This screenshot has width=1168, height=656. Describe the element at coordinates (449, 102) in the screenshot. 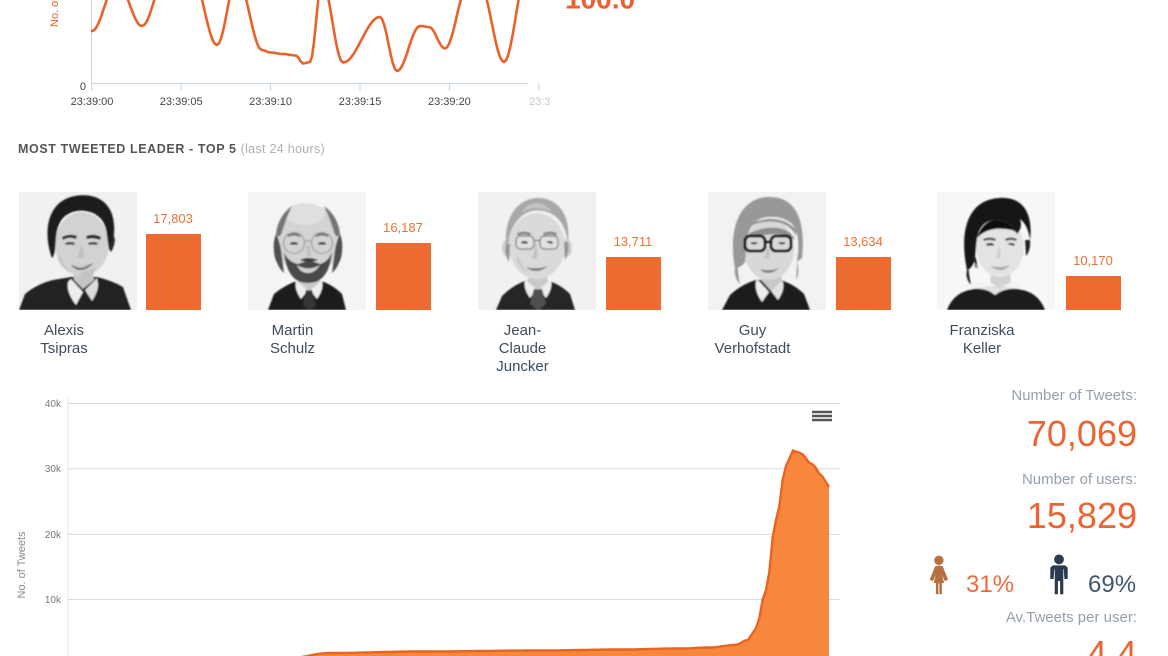

I see `svg-text: 23:39:20` at that location.